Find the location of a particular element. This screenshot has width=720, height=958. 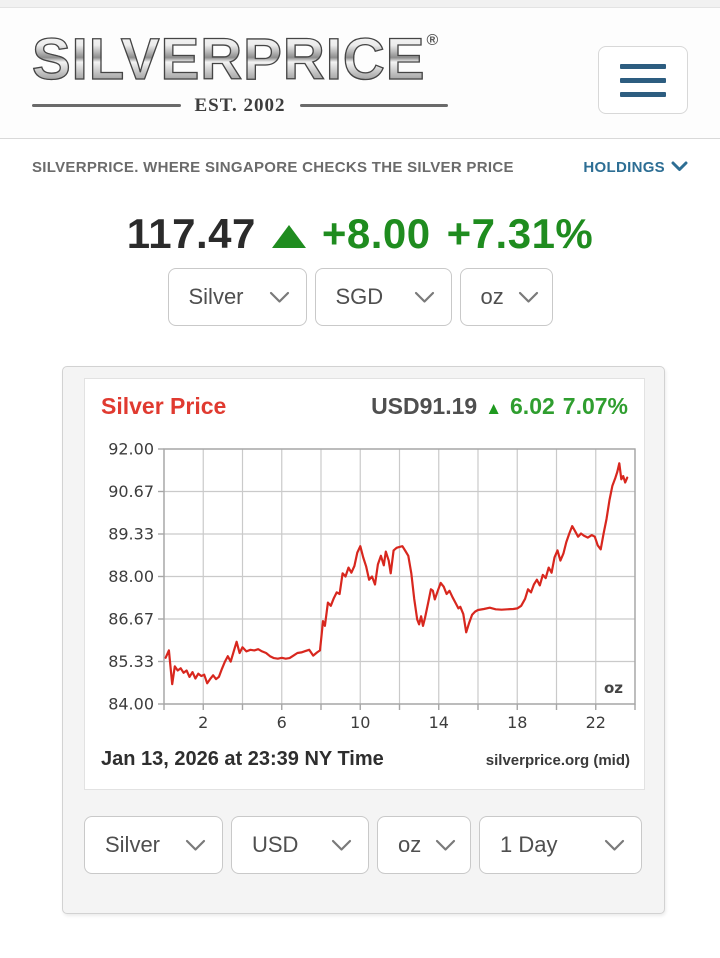

chart-quote: USD91.19 ▲ 6.02 7.07% is located at coordinates (499, 406).